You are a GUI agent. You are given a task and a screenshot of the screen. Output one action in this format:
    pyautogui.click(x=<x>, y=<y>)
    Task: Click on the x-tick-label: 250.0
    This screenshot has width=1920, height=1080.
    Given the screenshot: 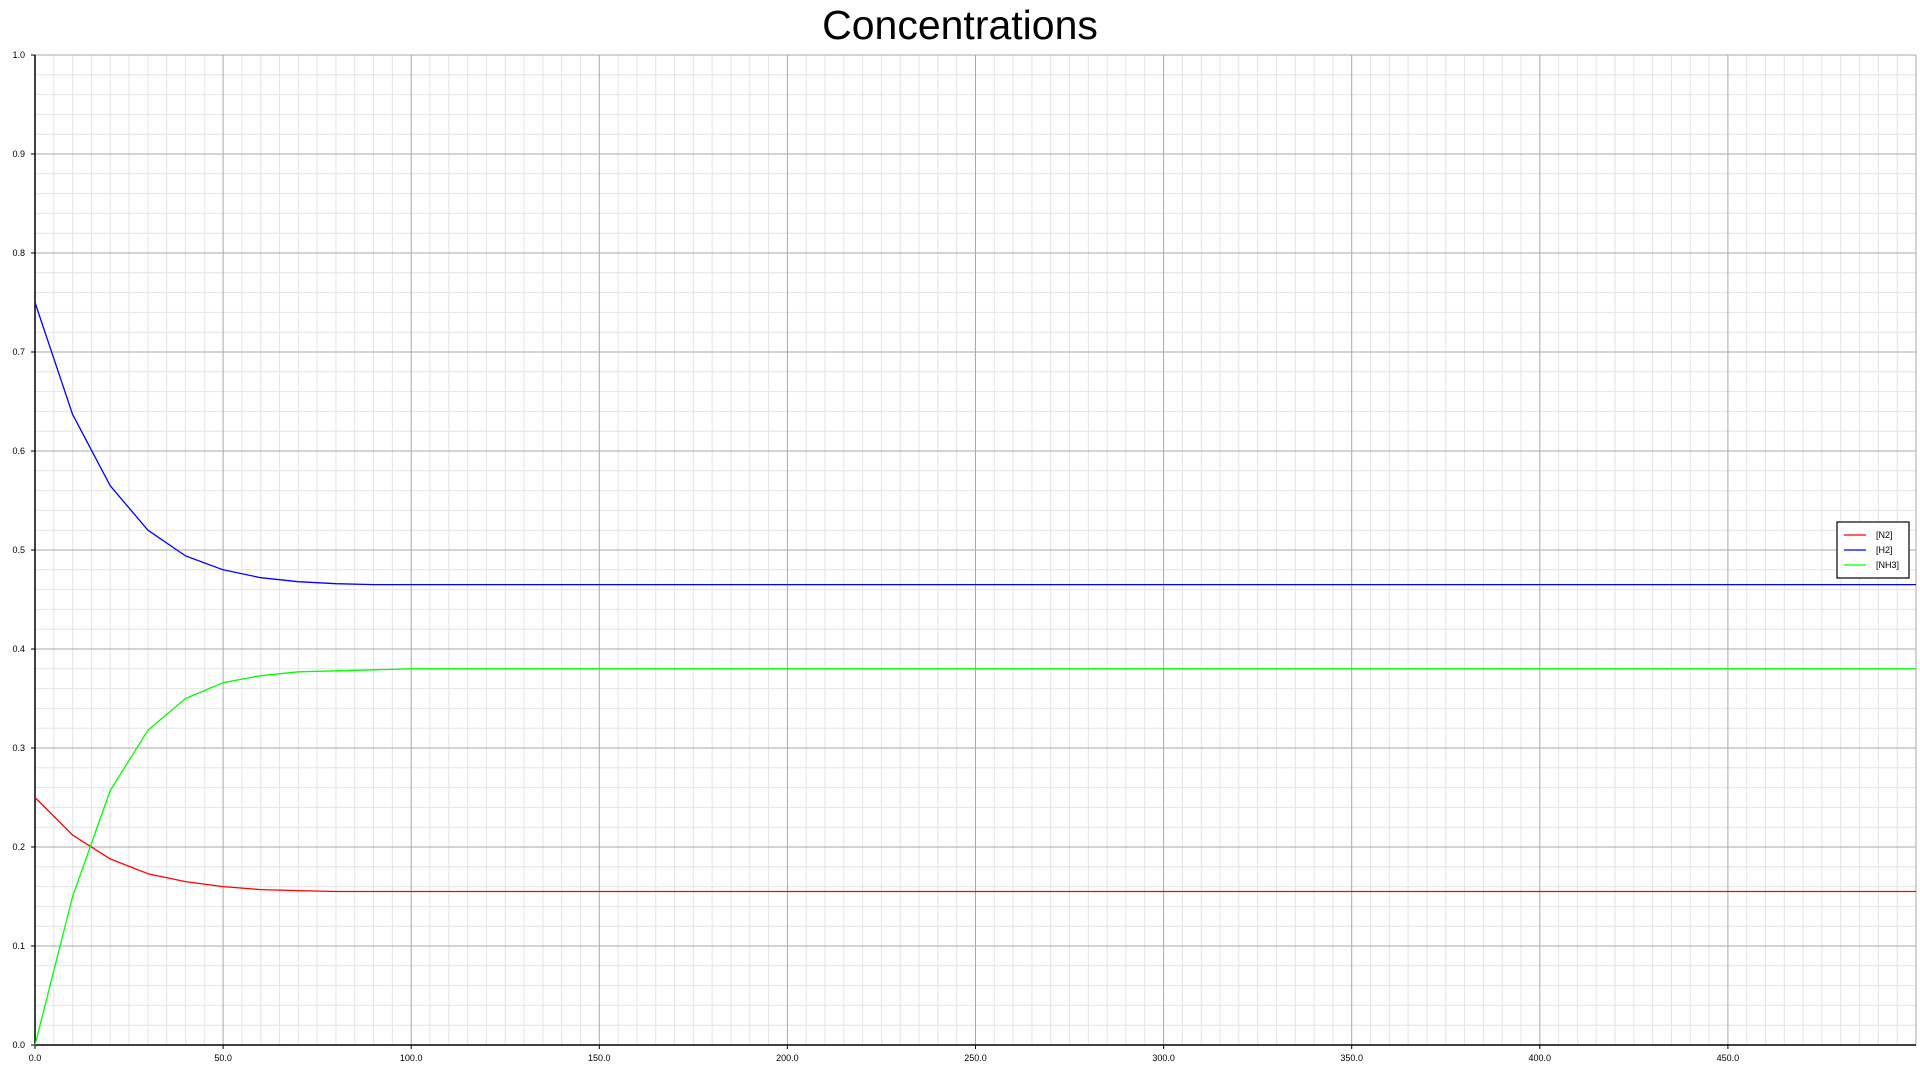 What is the action you would take?
    pyautogui.click(x=975, y=1058)
    